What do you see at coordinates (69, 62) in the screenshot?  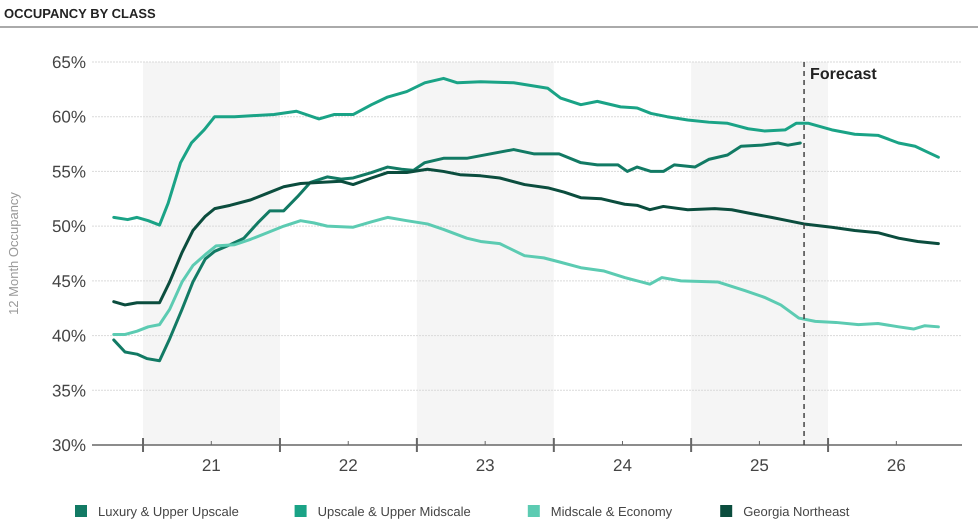 I see `y-tick-label: 65%` at bounding box center [69, 62].